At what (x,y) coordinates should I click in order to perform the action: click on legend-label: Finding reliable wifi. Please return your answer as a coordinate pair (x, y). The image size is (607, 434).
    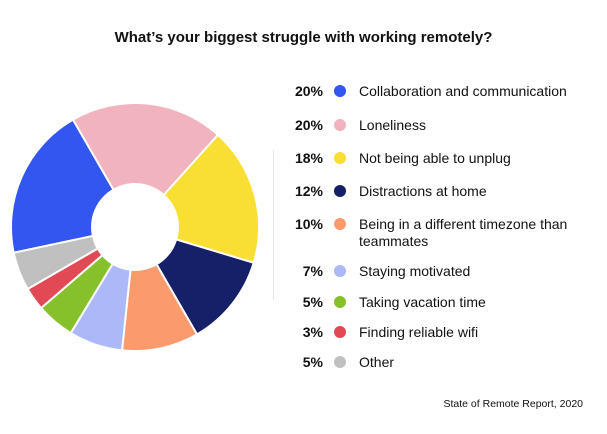
    Looking at the image, I should click on (419, 332).